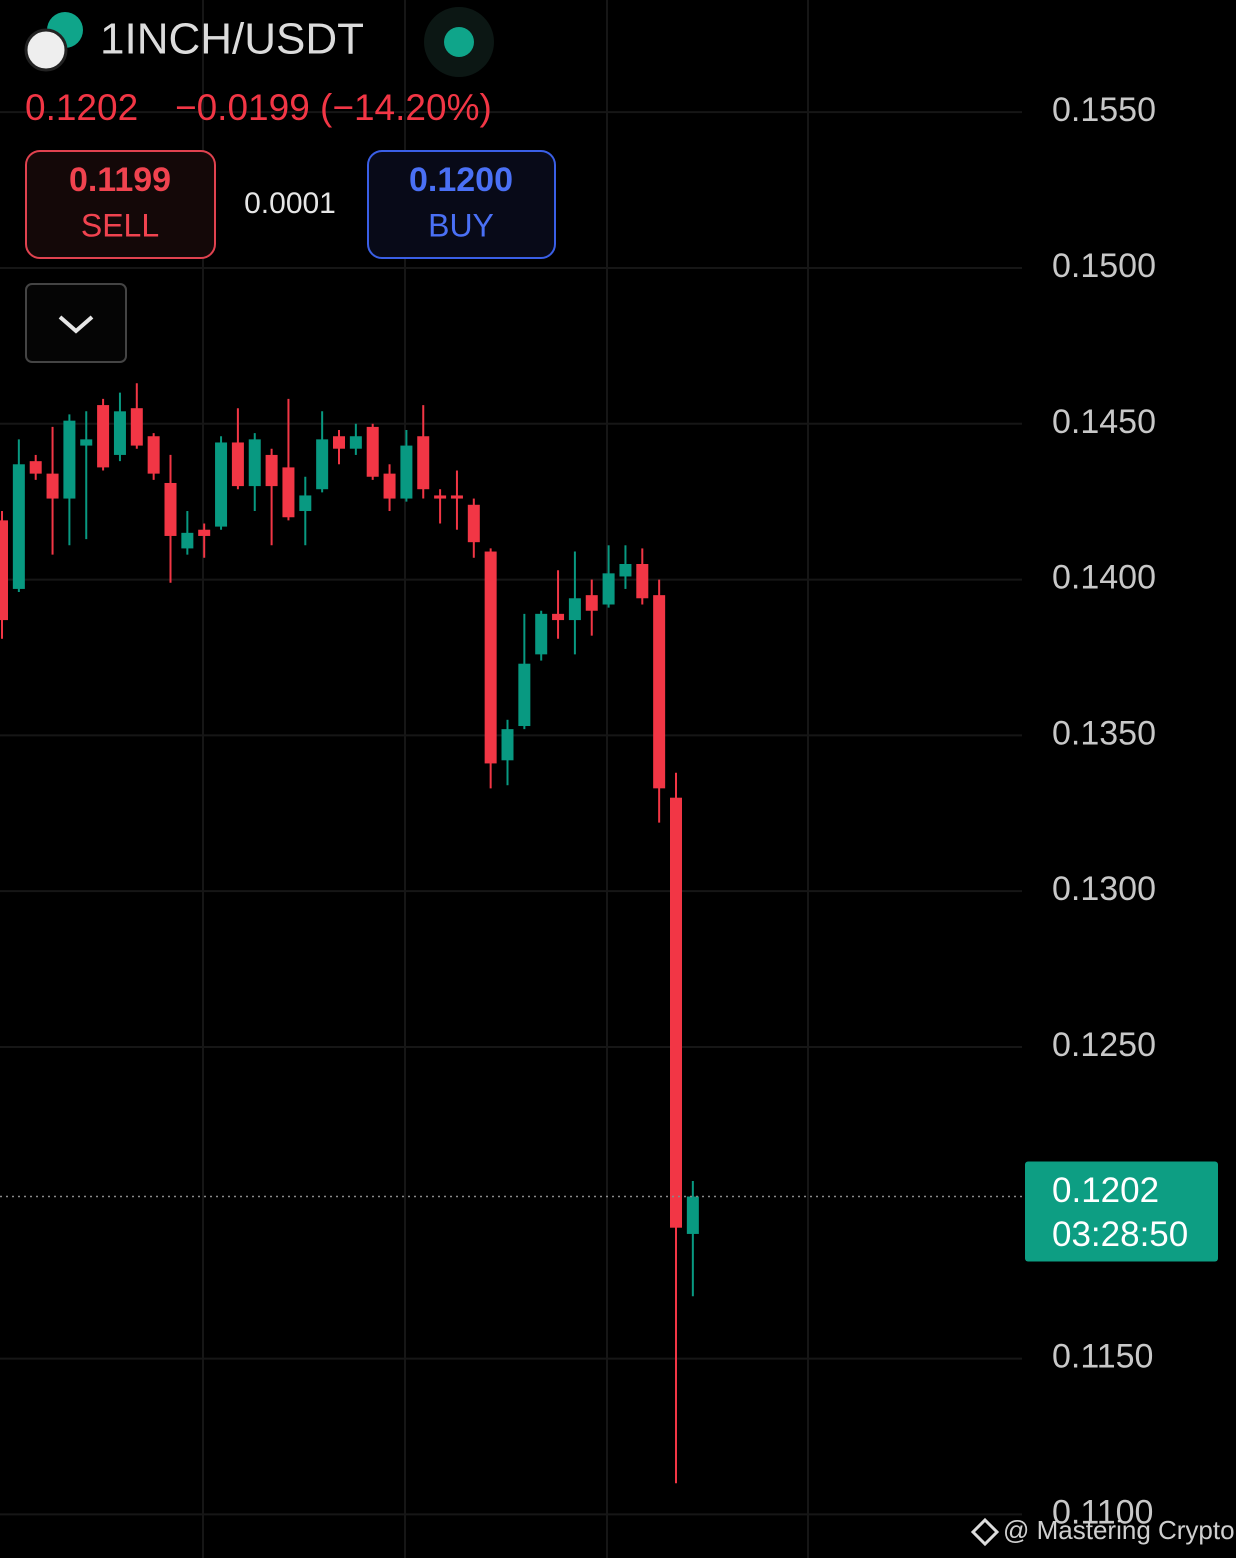 This screenshot has width=1236, height=1558. What do you see at coordinates (461, 180) in the screenshot?
I see `buy-price: 0.1200` at bounding box center [461, 180].